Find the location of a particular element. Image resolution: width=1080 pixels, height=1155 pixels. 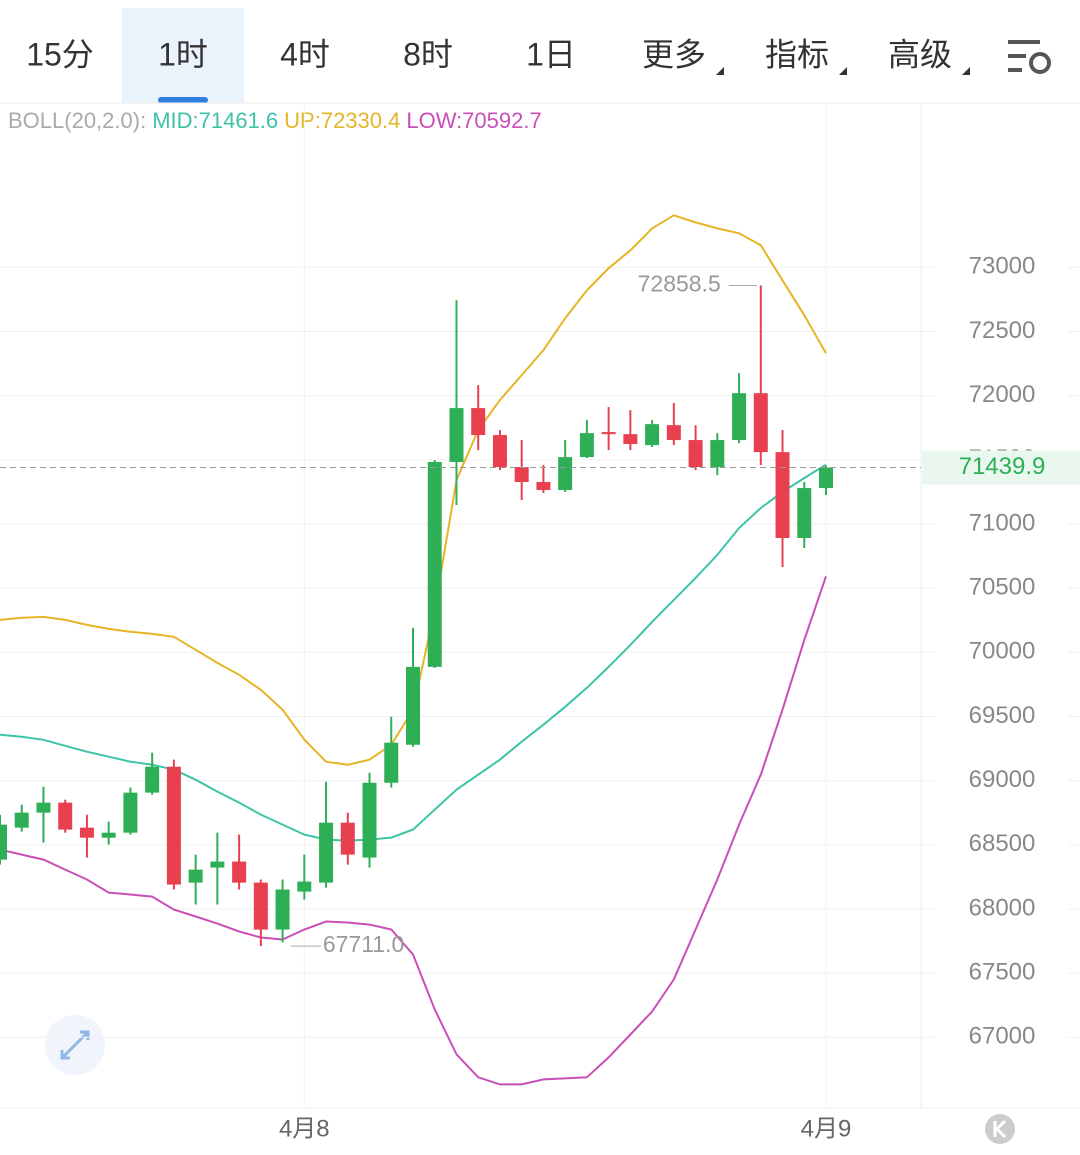

tab: 1日 is located at coordinates (551, 54).